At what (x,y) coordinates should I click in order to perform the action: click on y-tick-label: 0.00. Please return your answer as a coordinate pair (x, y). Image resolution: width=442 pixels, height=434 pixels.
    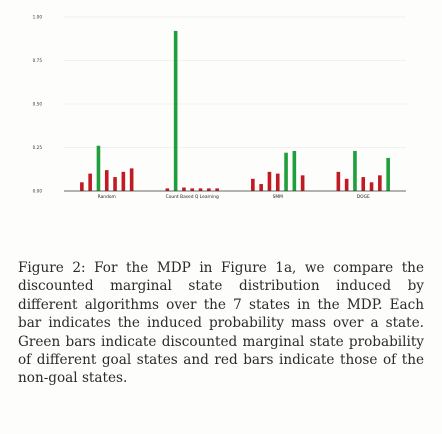
    Looking at the image, I should click on (38, 191).